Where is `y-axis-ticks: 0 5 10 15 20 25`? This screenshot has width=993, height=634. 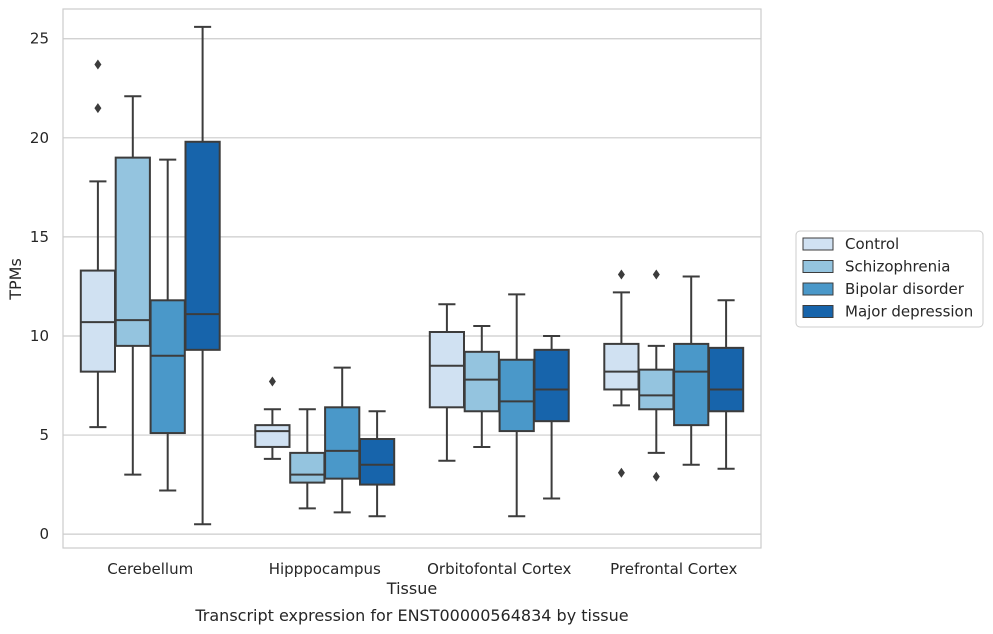
y-axis-ticks: 0 5 10 15 20 25 is located at coordinates (39, 286).